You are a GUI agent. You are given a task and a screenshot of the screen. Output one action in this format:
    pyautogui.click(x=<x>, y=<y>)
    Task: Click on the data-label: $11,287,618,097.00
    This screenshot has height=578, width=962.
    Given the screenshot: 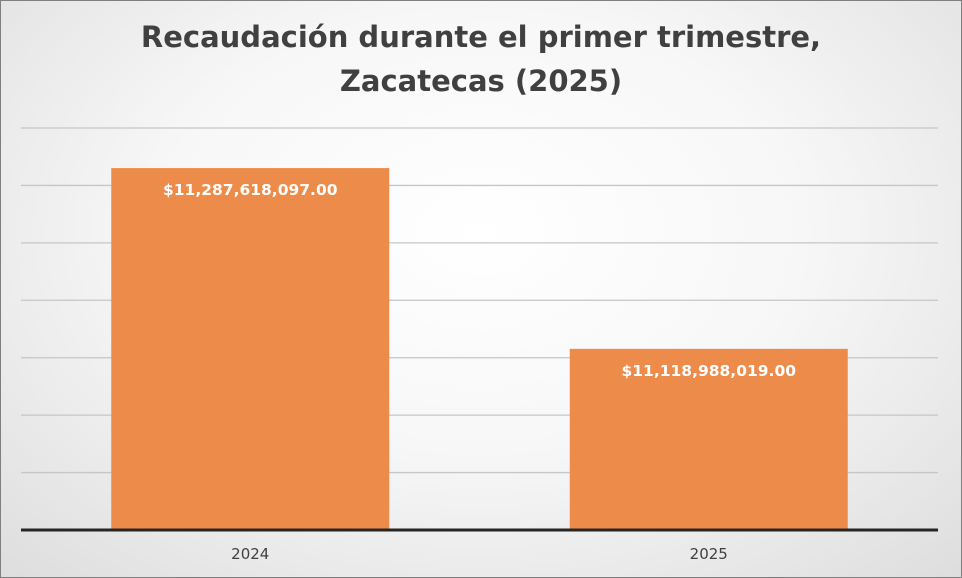 What is the action you would take?
    pyautogui.click(x=250, y=190)
    